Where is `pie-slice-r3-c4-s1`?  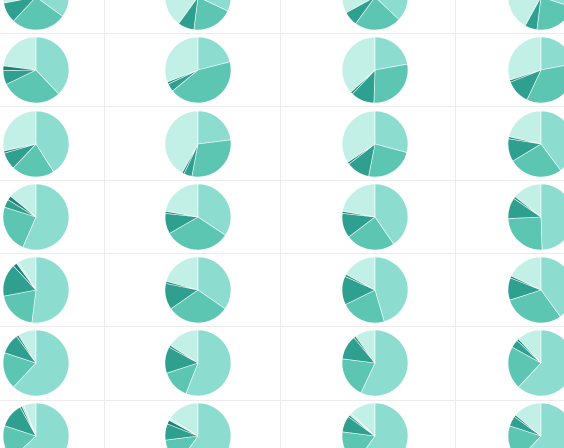
pie-slice-r3-c4-s1 is located at coordinates (525, 127).